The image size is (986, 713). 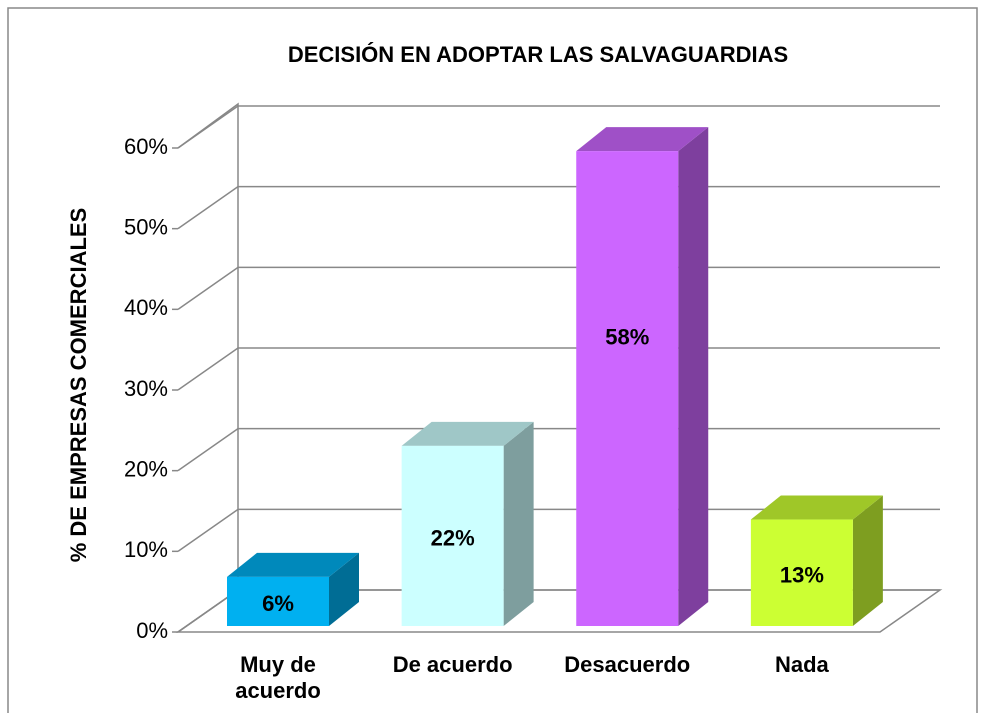 What do you see at coordinates (146, 549) in the screenshot?
I see `y-tick-label: 10%` at bounding box center [146, 549].